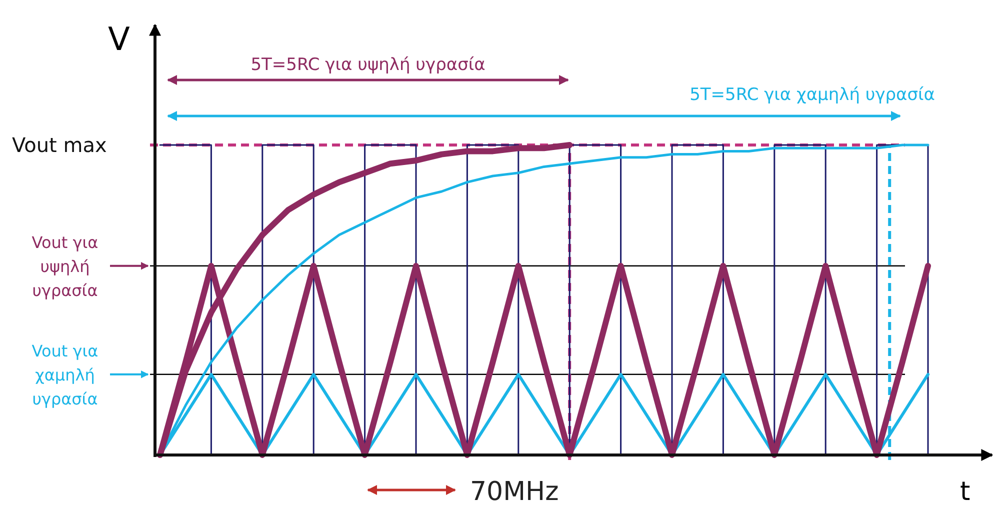 This screenshot has height=508, width=999. Describe the element at coordinates (368, 65) in the screenshot. I see `text: 5T=5RC για υψηλή υγρασία` at that location.